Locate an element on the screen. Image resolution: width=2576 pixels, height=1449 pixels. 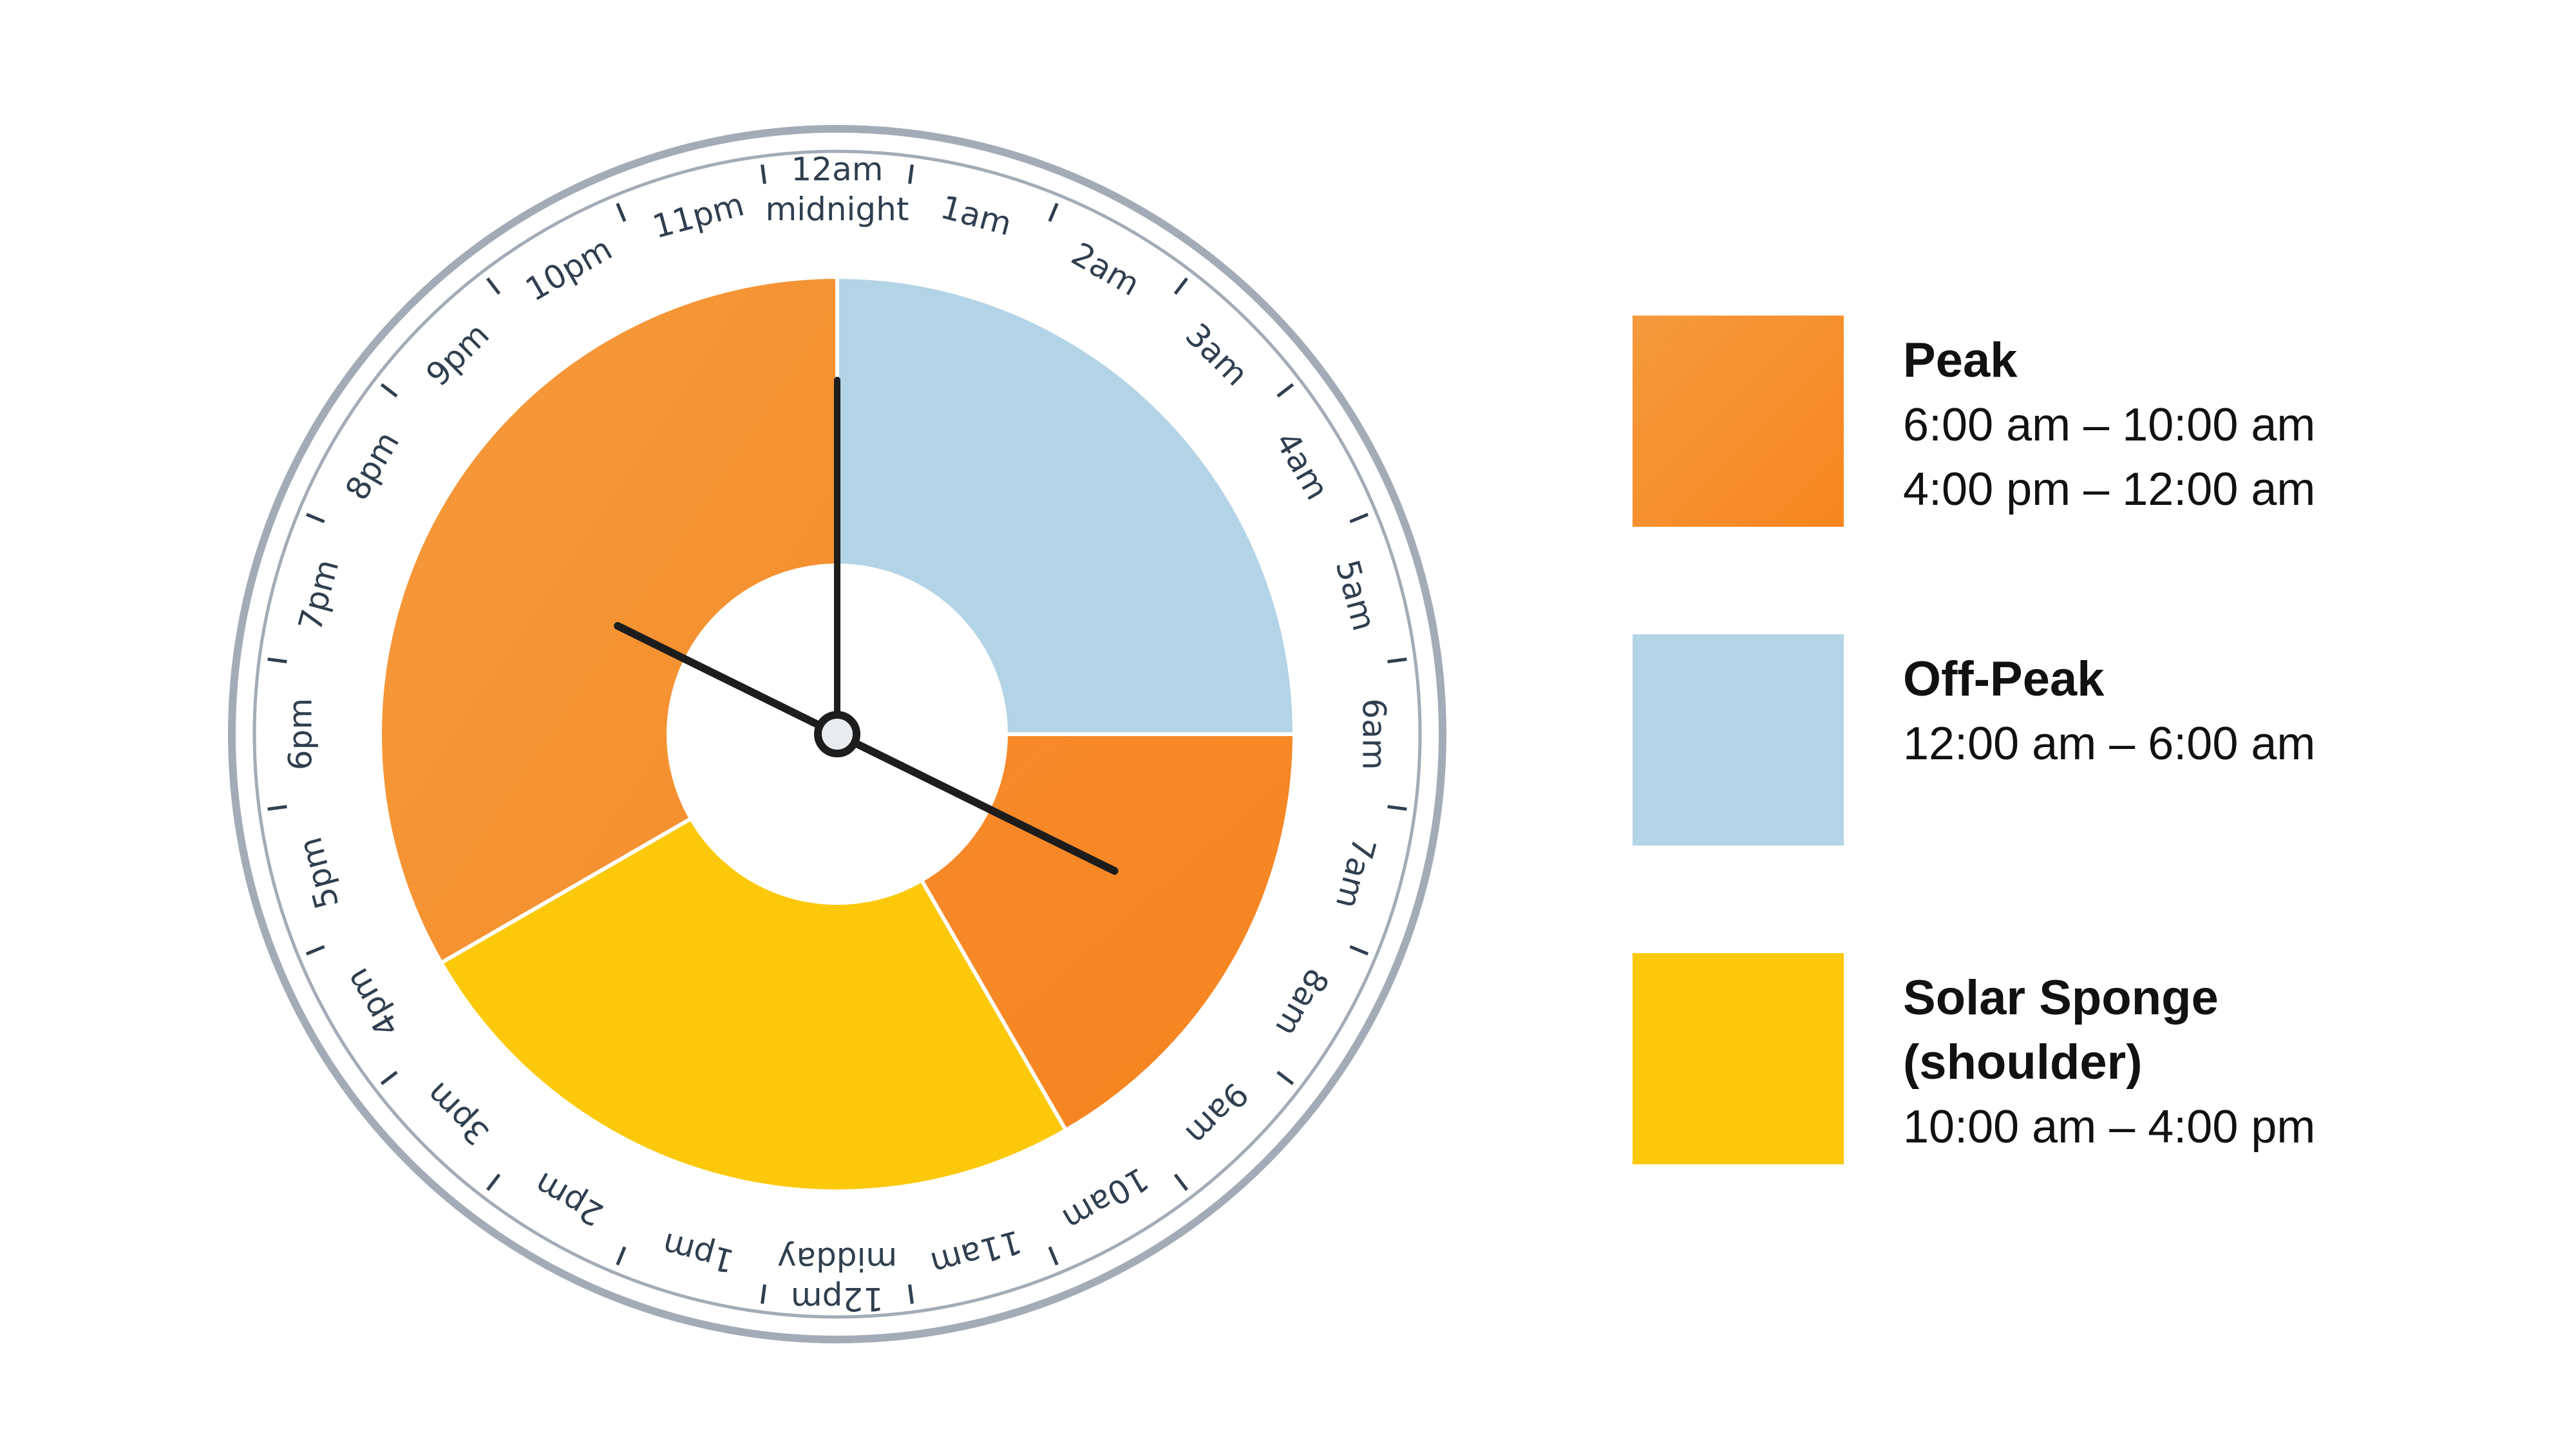
hour-hand is located at coordinates (867, 748).